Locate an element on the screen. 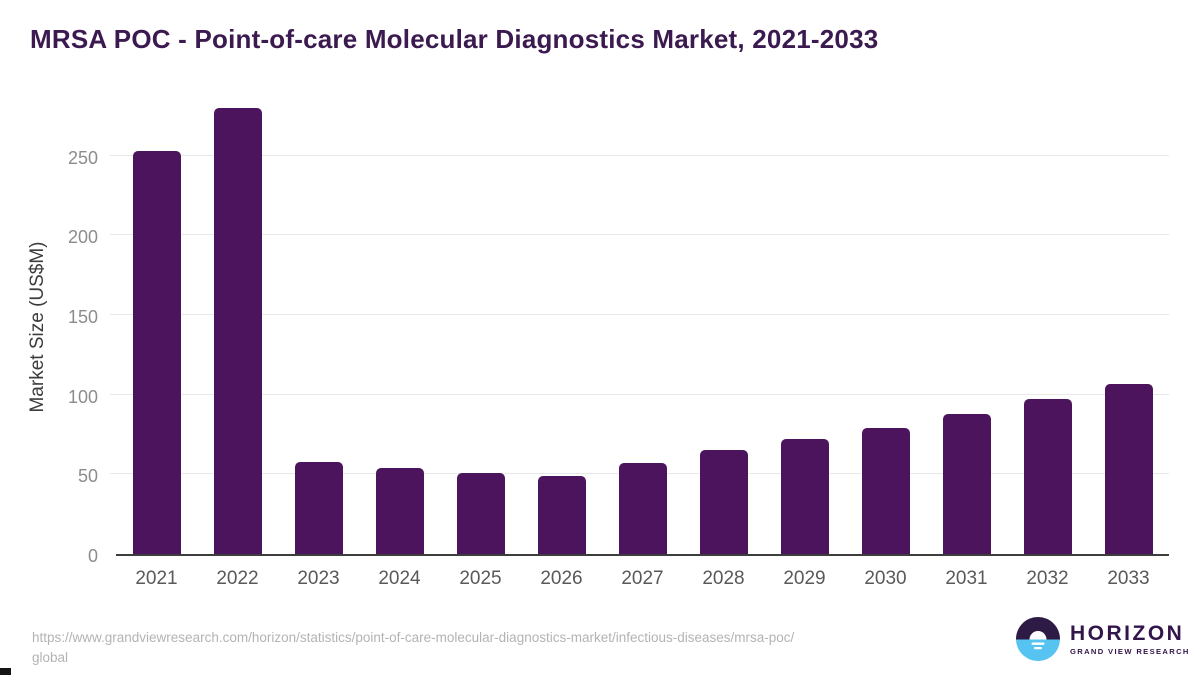 Image resolution: width=1200 pixels, height=675 pixels. x-tick-2022: 2022 is located at coordinates (237, 578).